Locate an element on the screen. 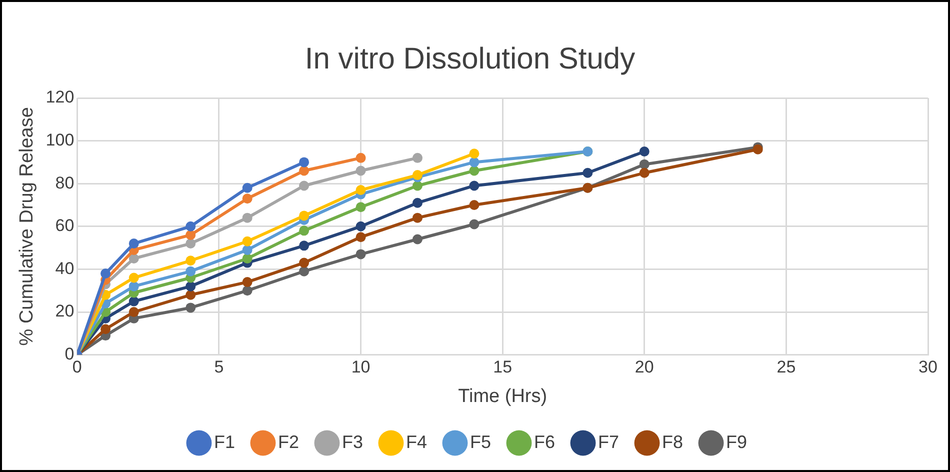  legend-label: F1 is located at coordinates (224, 442).